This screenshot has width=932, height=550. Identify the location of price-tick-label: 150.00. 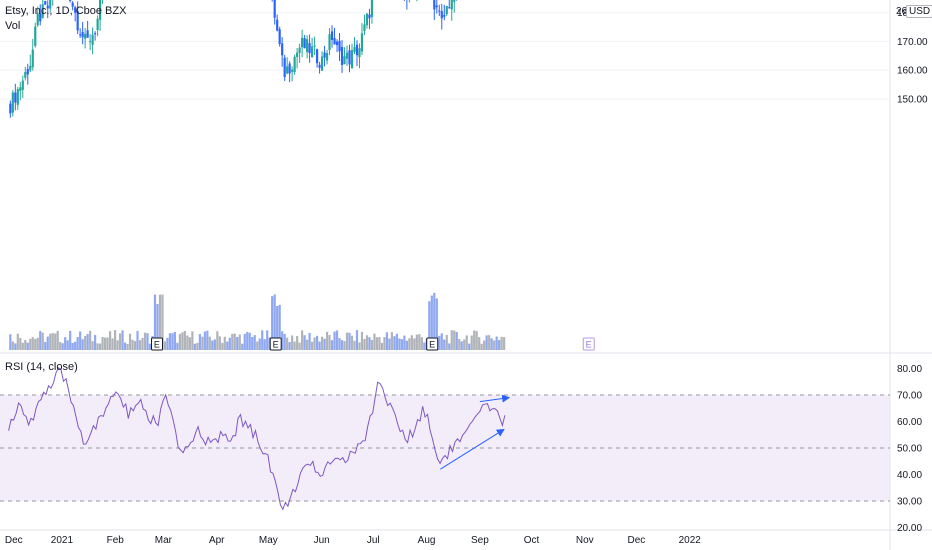
(912, 99).